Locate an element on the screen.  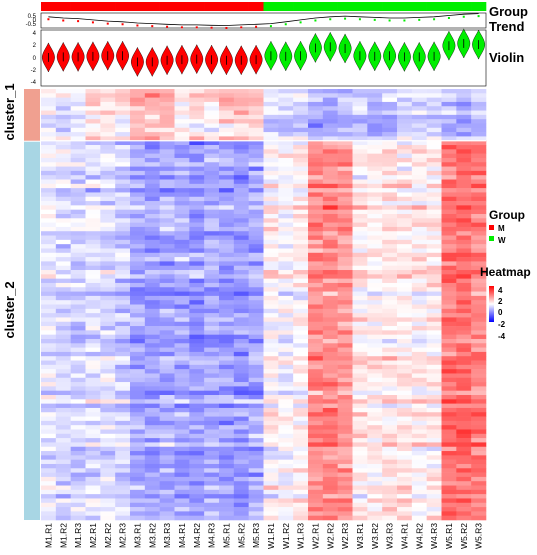
trend-tick-mid: 0 is located at coordinates (35, 21).